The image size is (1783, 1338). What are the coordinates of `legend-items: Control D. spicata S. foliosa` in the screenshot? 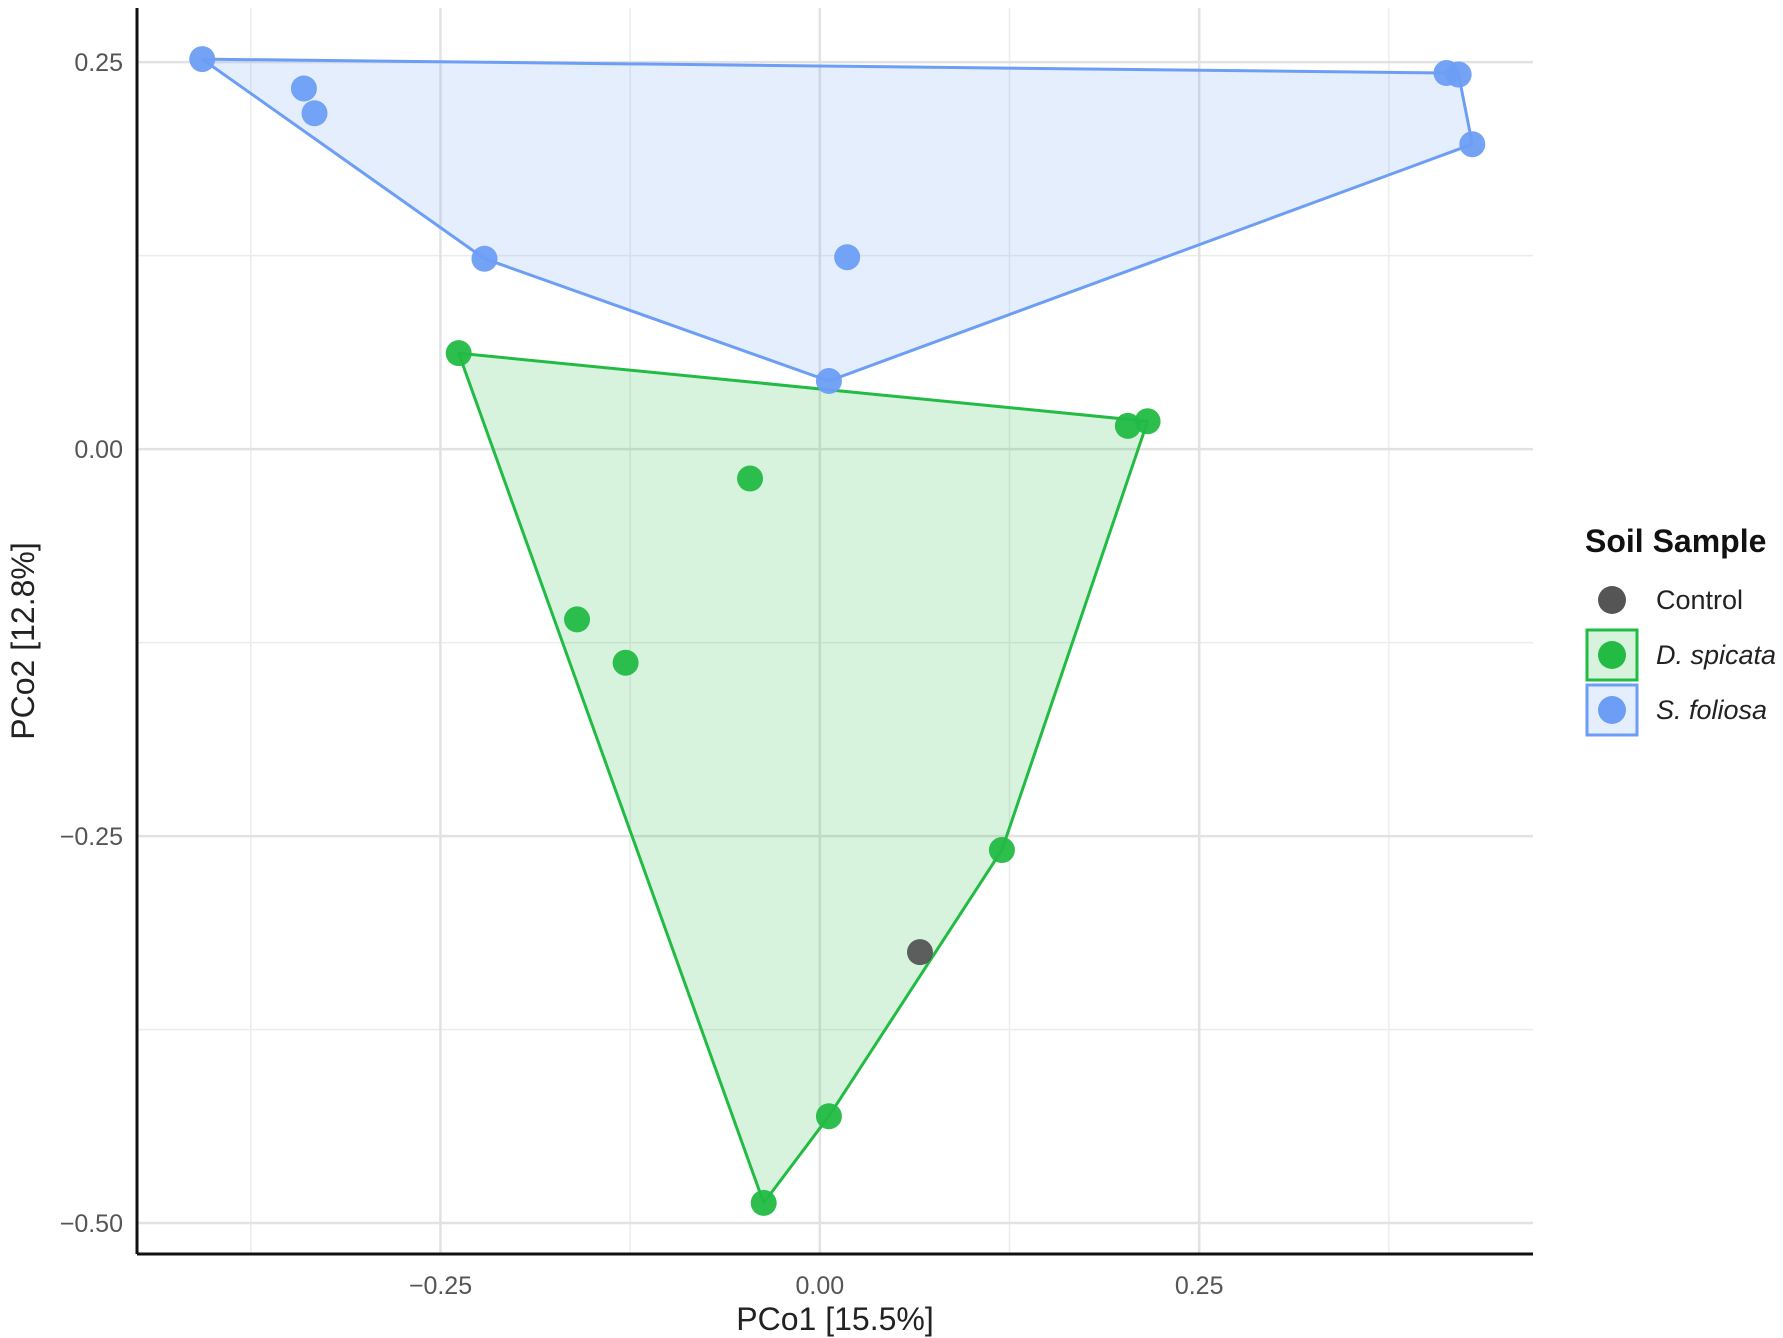 It's located at (1680, 661).